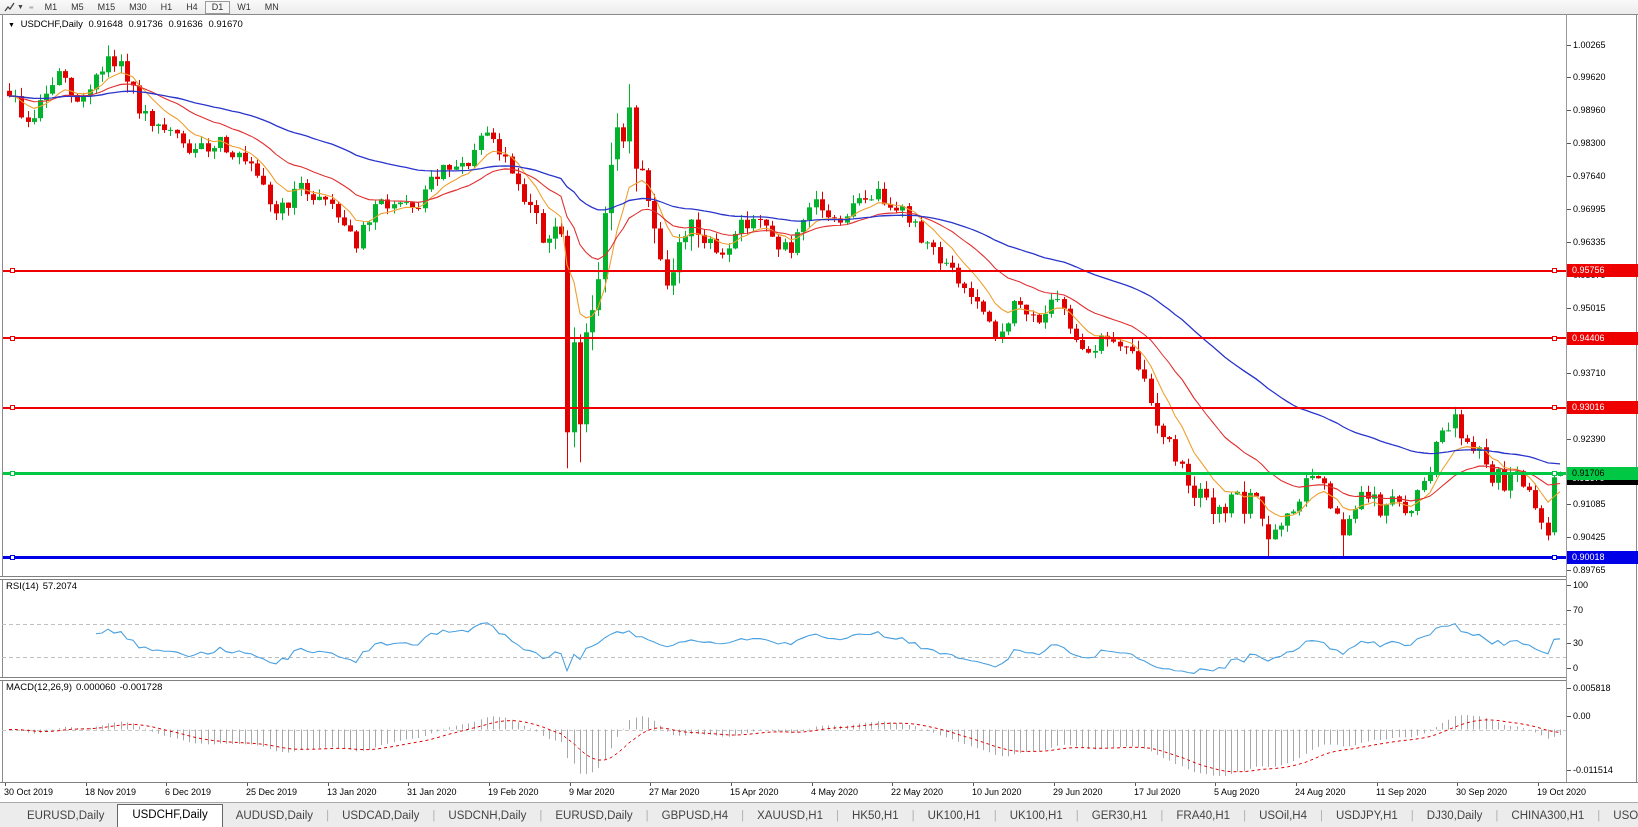 The height and width of the screenshot is (827, 1638). What do you see at coordinates (790, 816) in the screenshot?
I see `tab-xauusd-h1: XAUUSD,H1` at bounding box center [790, 816].